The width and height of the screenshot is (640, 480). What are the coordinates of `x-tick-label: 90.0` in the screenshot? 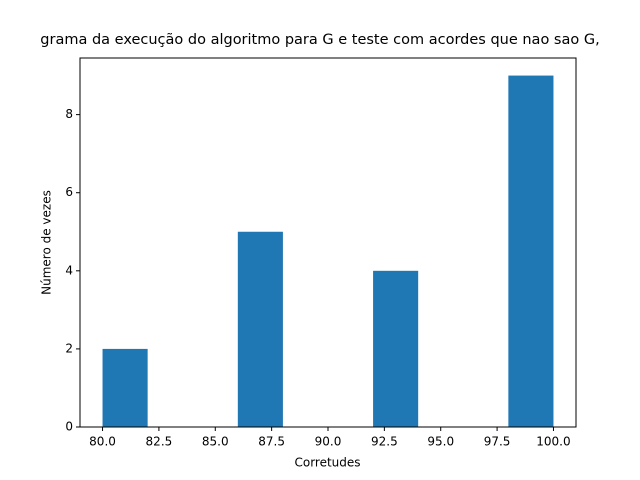 It's located at (328, 442).